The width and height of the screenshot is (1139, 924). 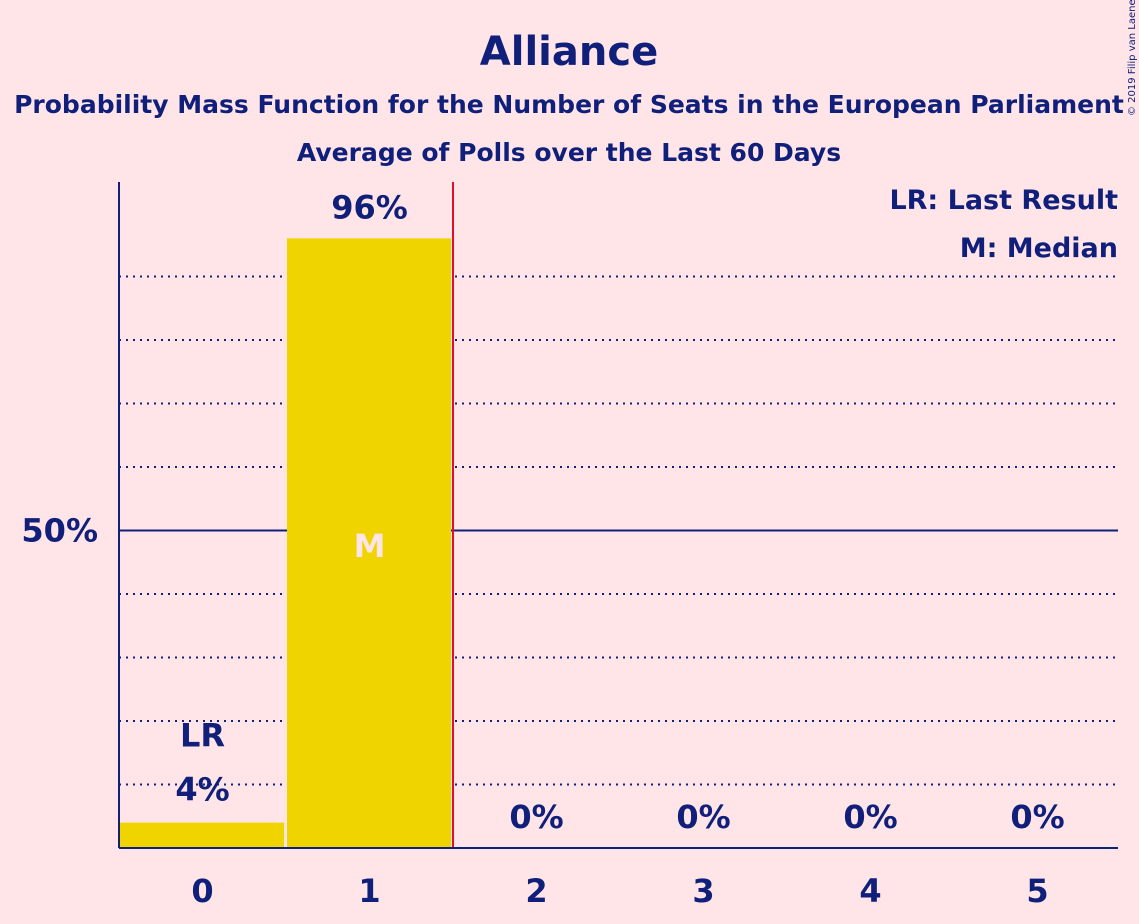 What do you see at coordinates (202, 790) in the screenshot?
I see `data-label: 4%` at bounding box center [202, 790].